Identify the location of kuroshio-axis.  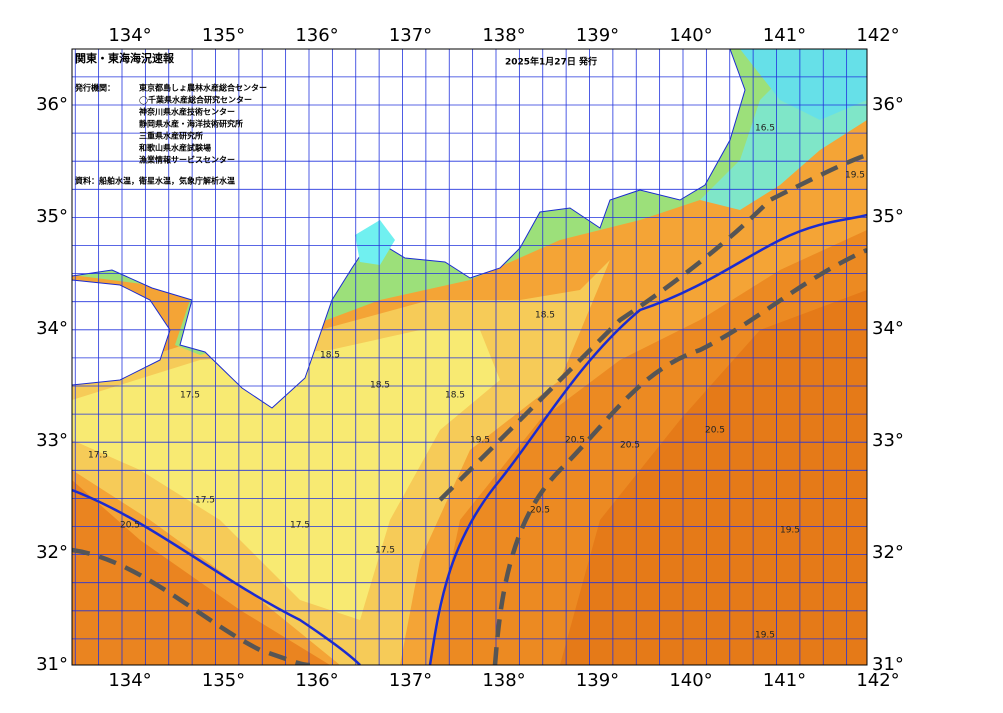
(191, 606).